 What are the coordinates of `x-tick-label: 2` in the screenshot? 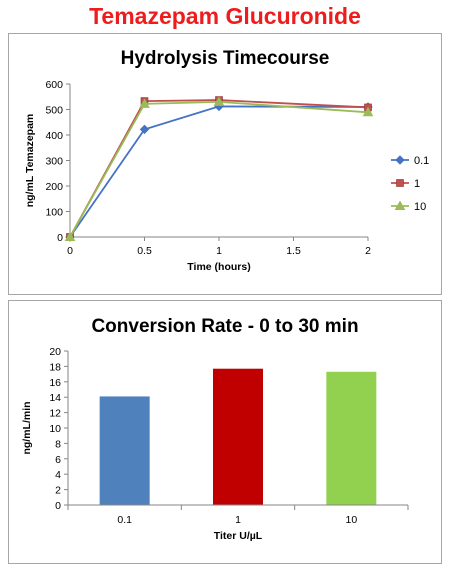 It's located at (368, 251).